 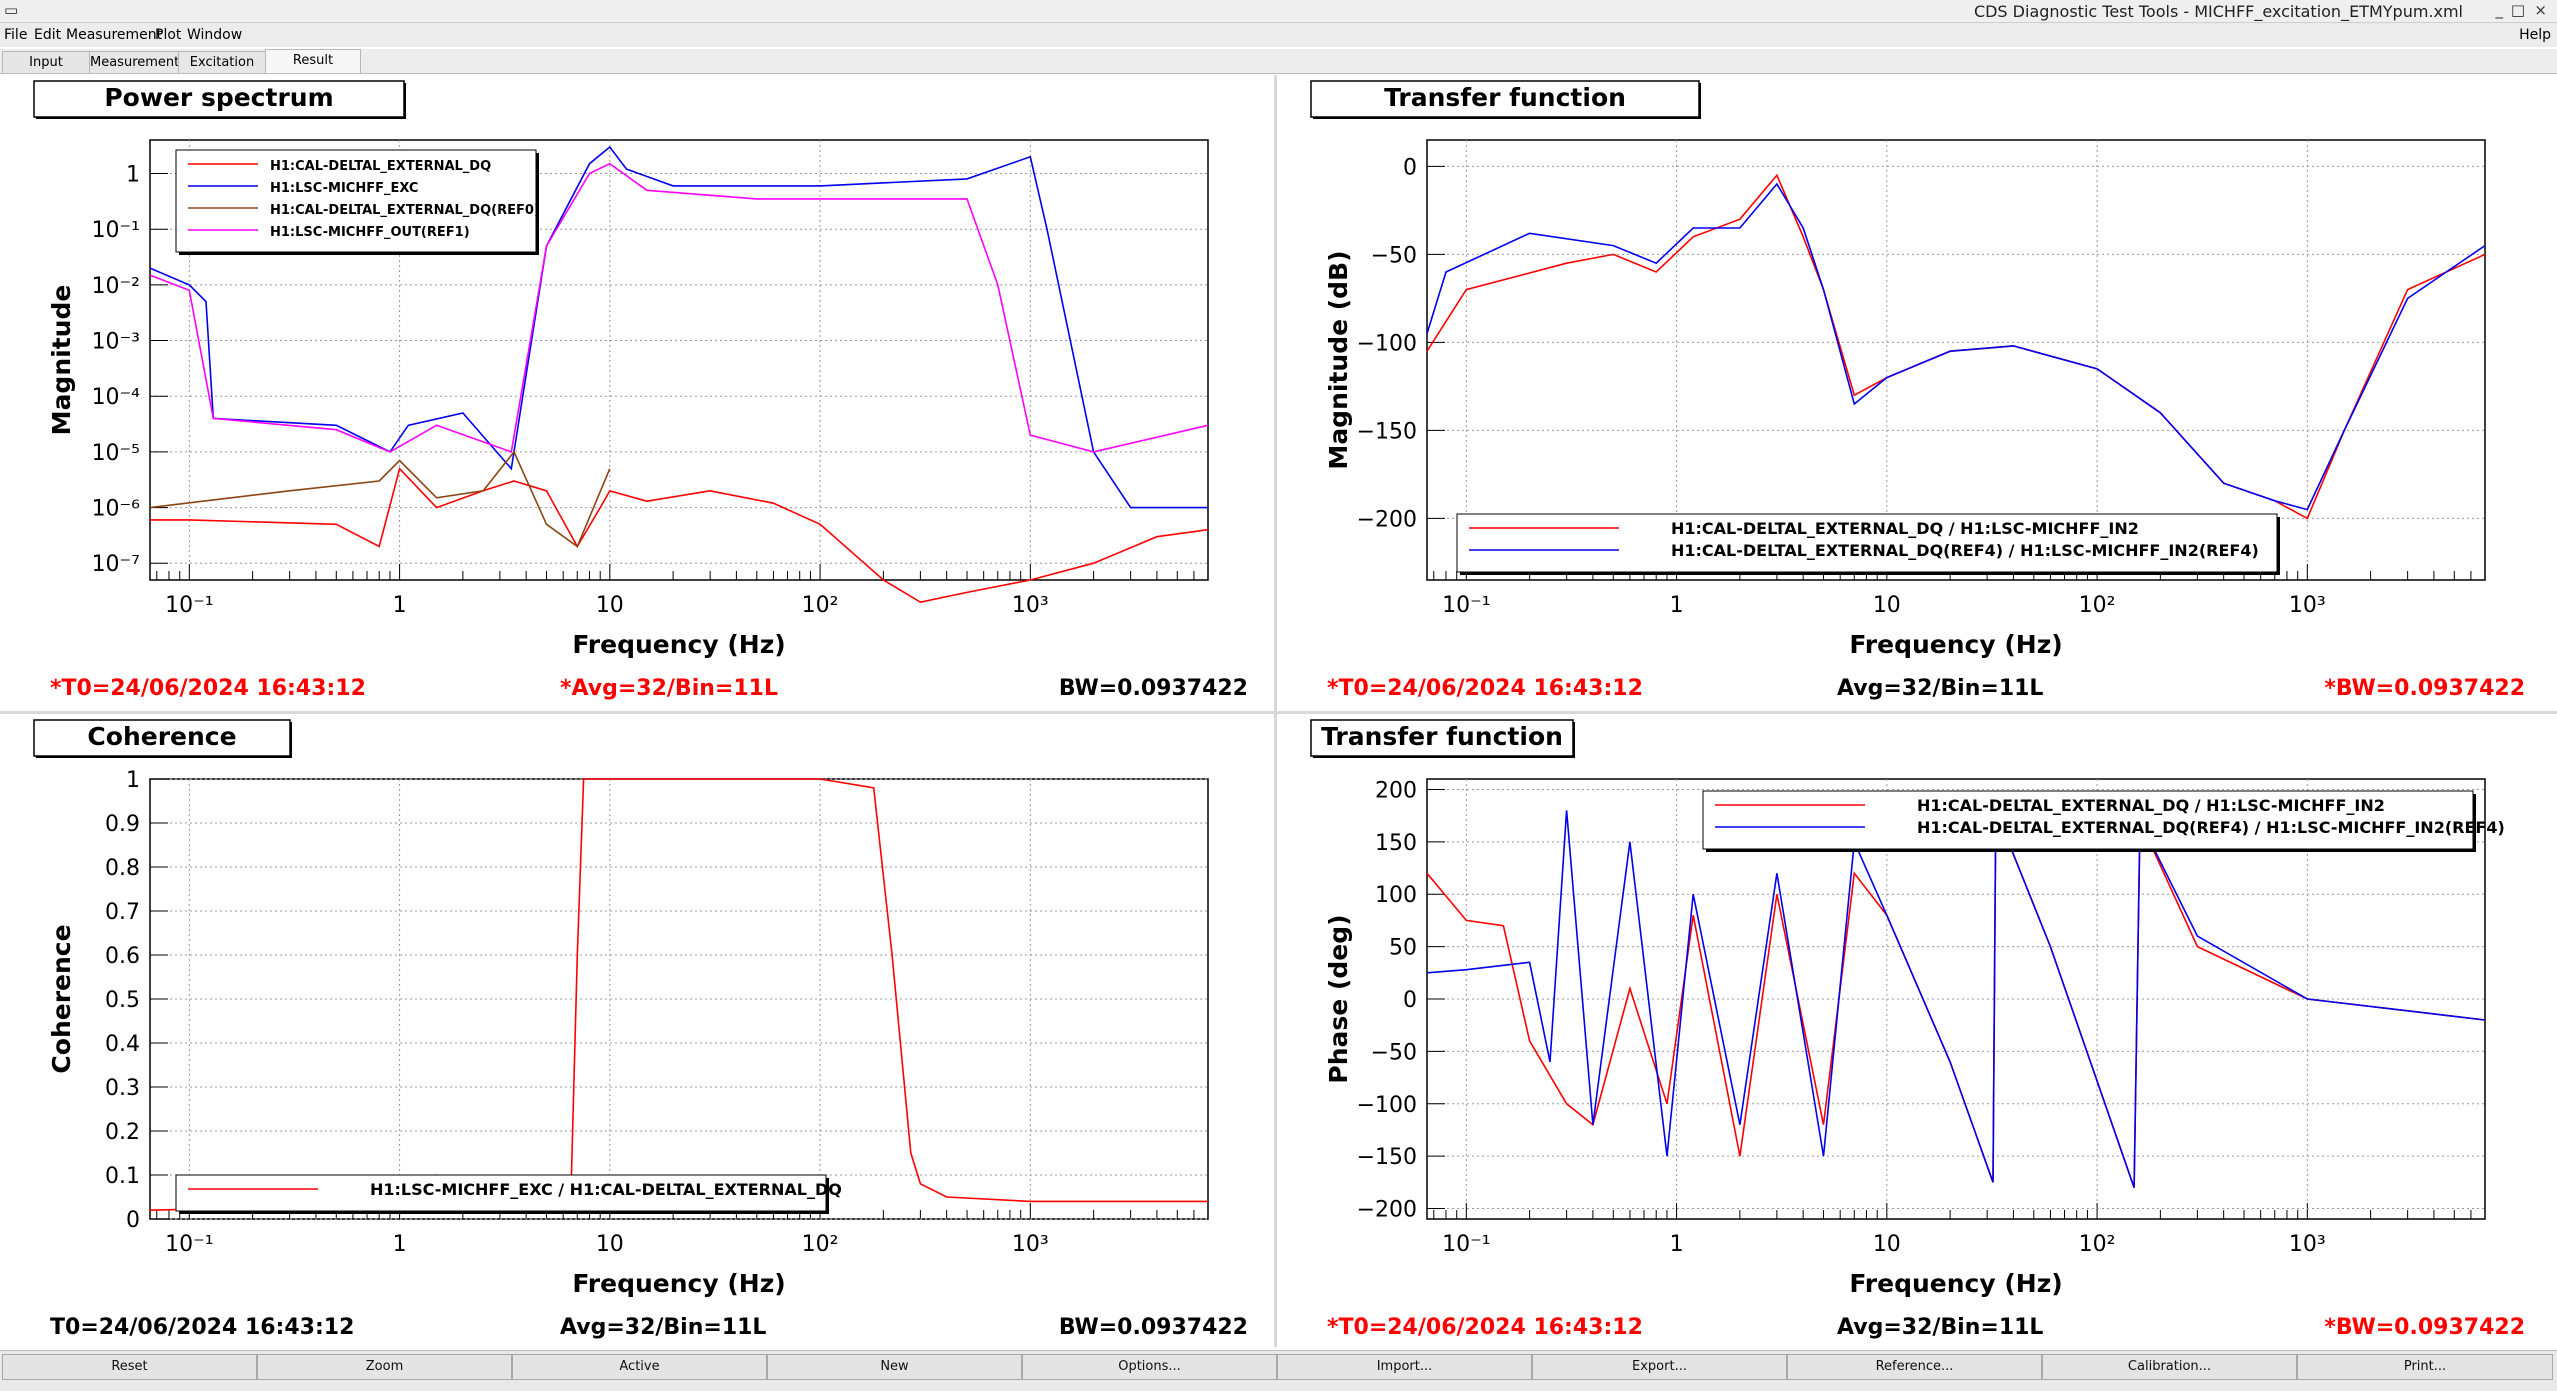 I want to click on y-tick-label: 10⁻⁶, so click(x=116, y=509).